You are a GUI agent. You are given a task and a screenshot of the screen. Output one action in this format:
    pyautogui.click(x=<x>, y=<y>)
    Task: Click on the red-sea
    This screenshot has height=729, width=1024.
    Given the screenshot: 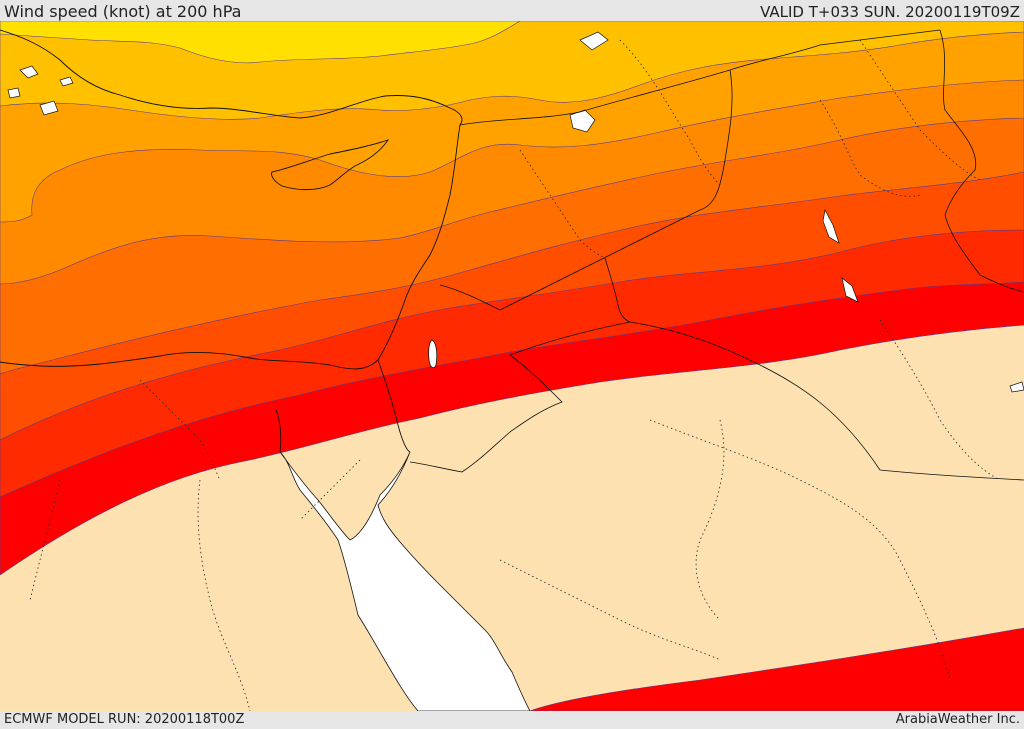 What is the action you would take?
    pyautogui.click(x=405, y=581)
    